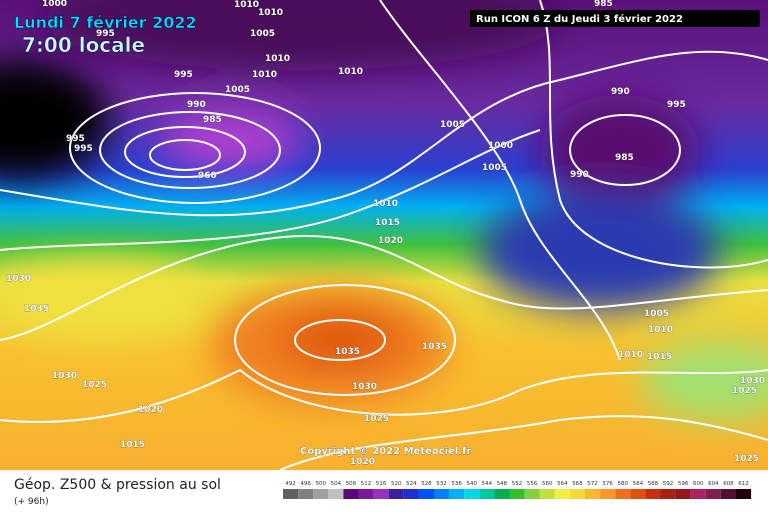  Describe the element at coordinates (347, 352) in the screenshot. I see `isobar-label: 1035` at that location.